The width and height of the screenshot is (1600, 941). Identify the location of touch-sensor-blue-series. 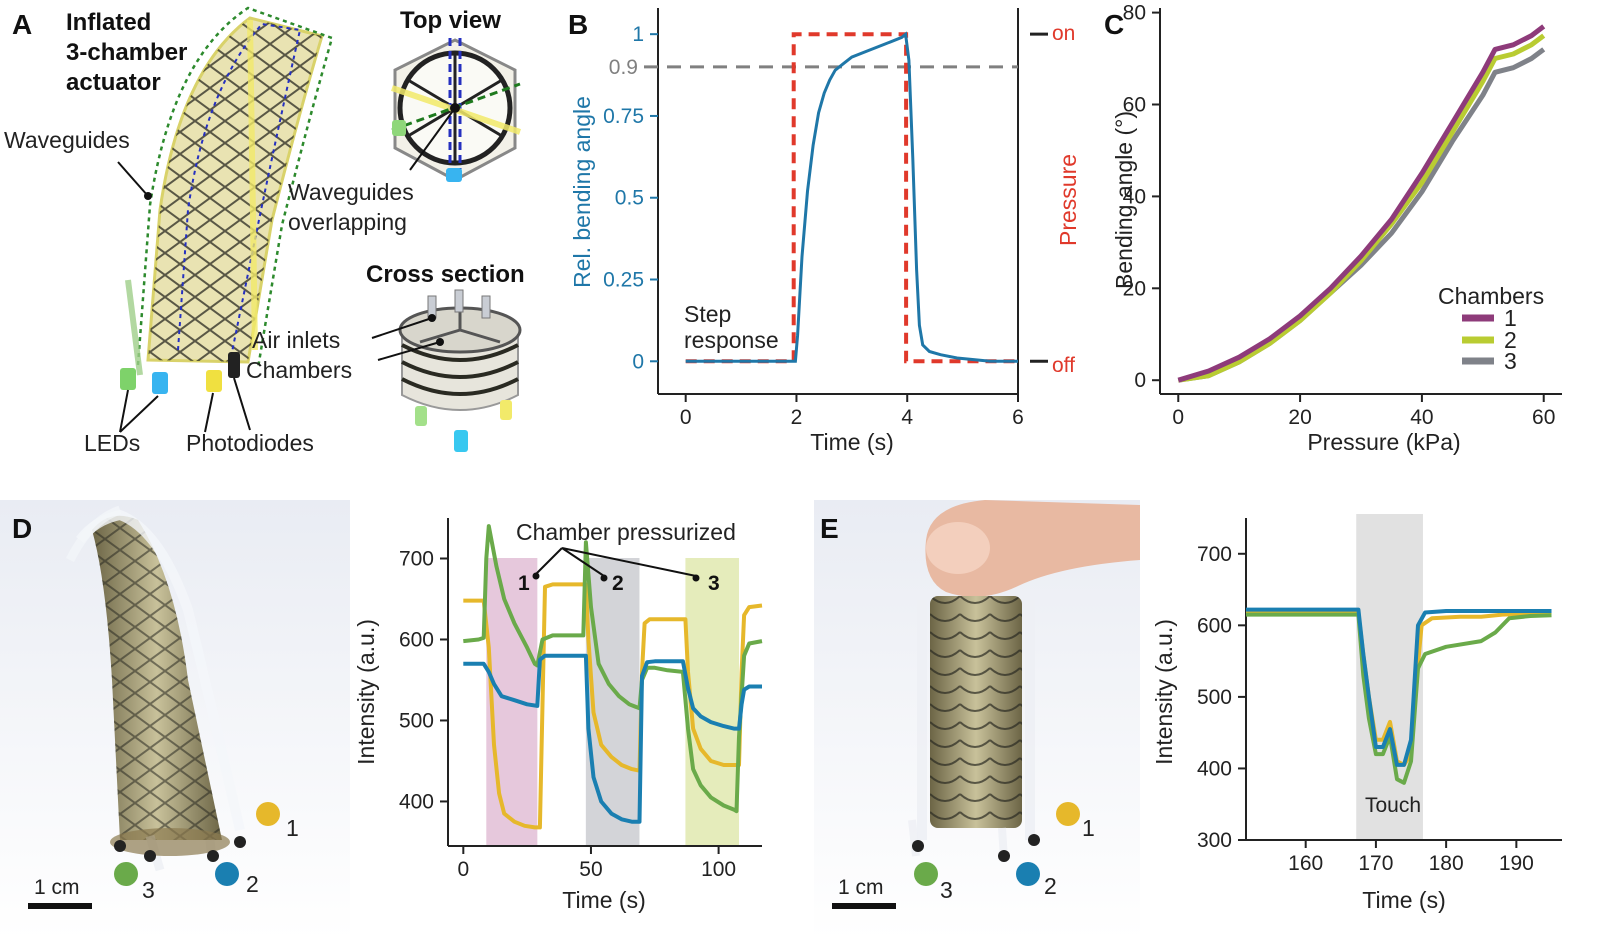
(1399, 687).